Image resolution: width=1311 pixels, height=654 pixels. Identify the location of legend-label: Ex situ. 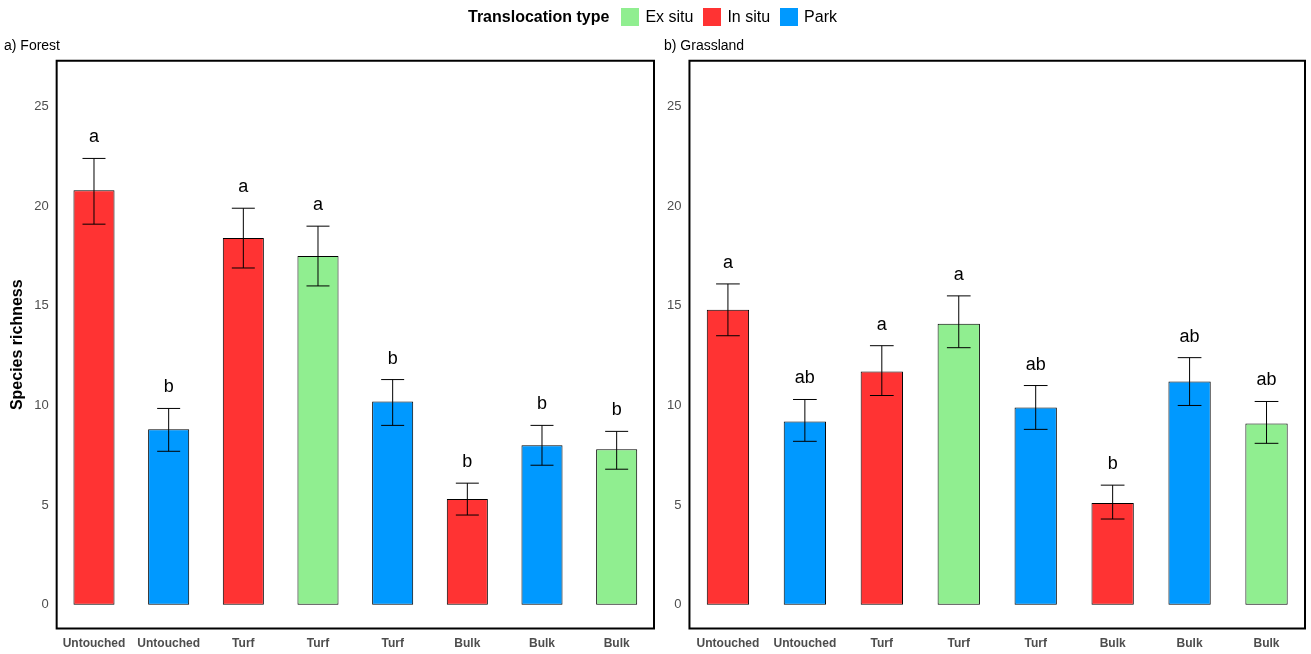
(669, 17).